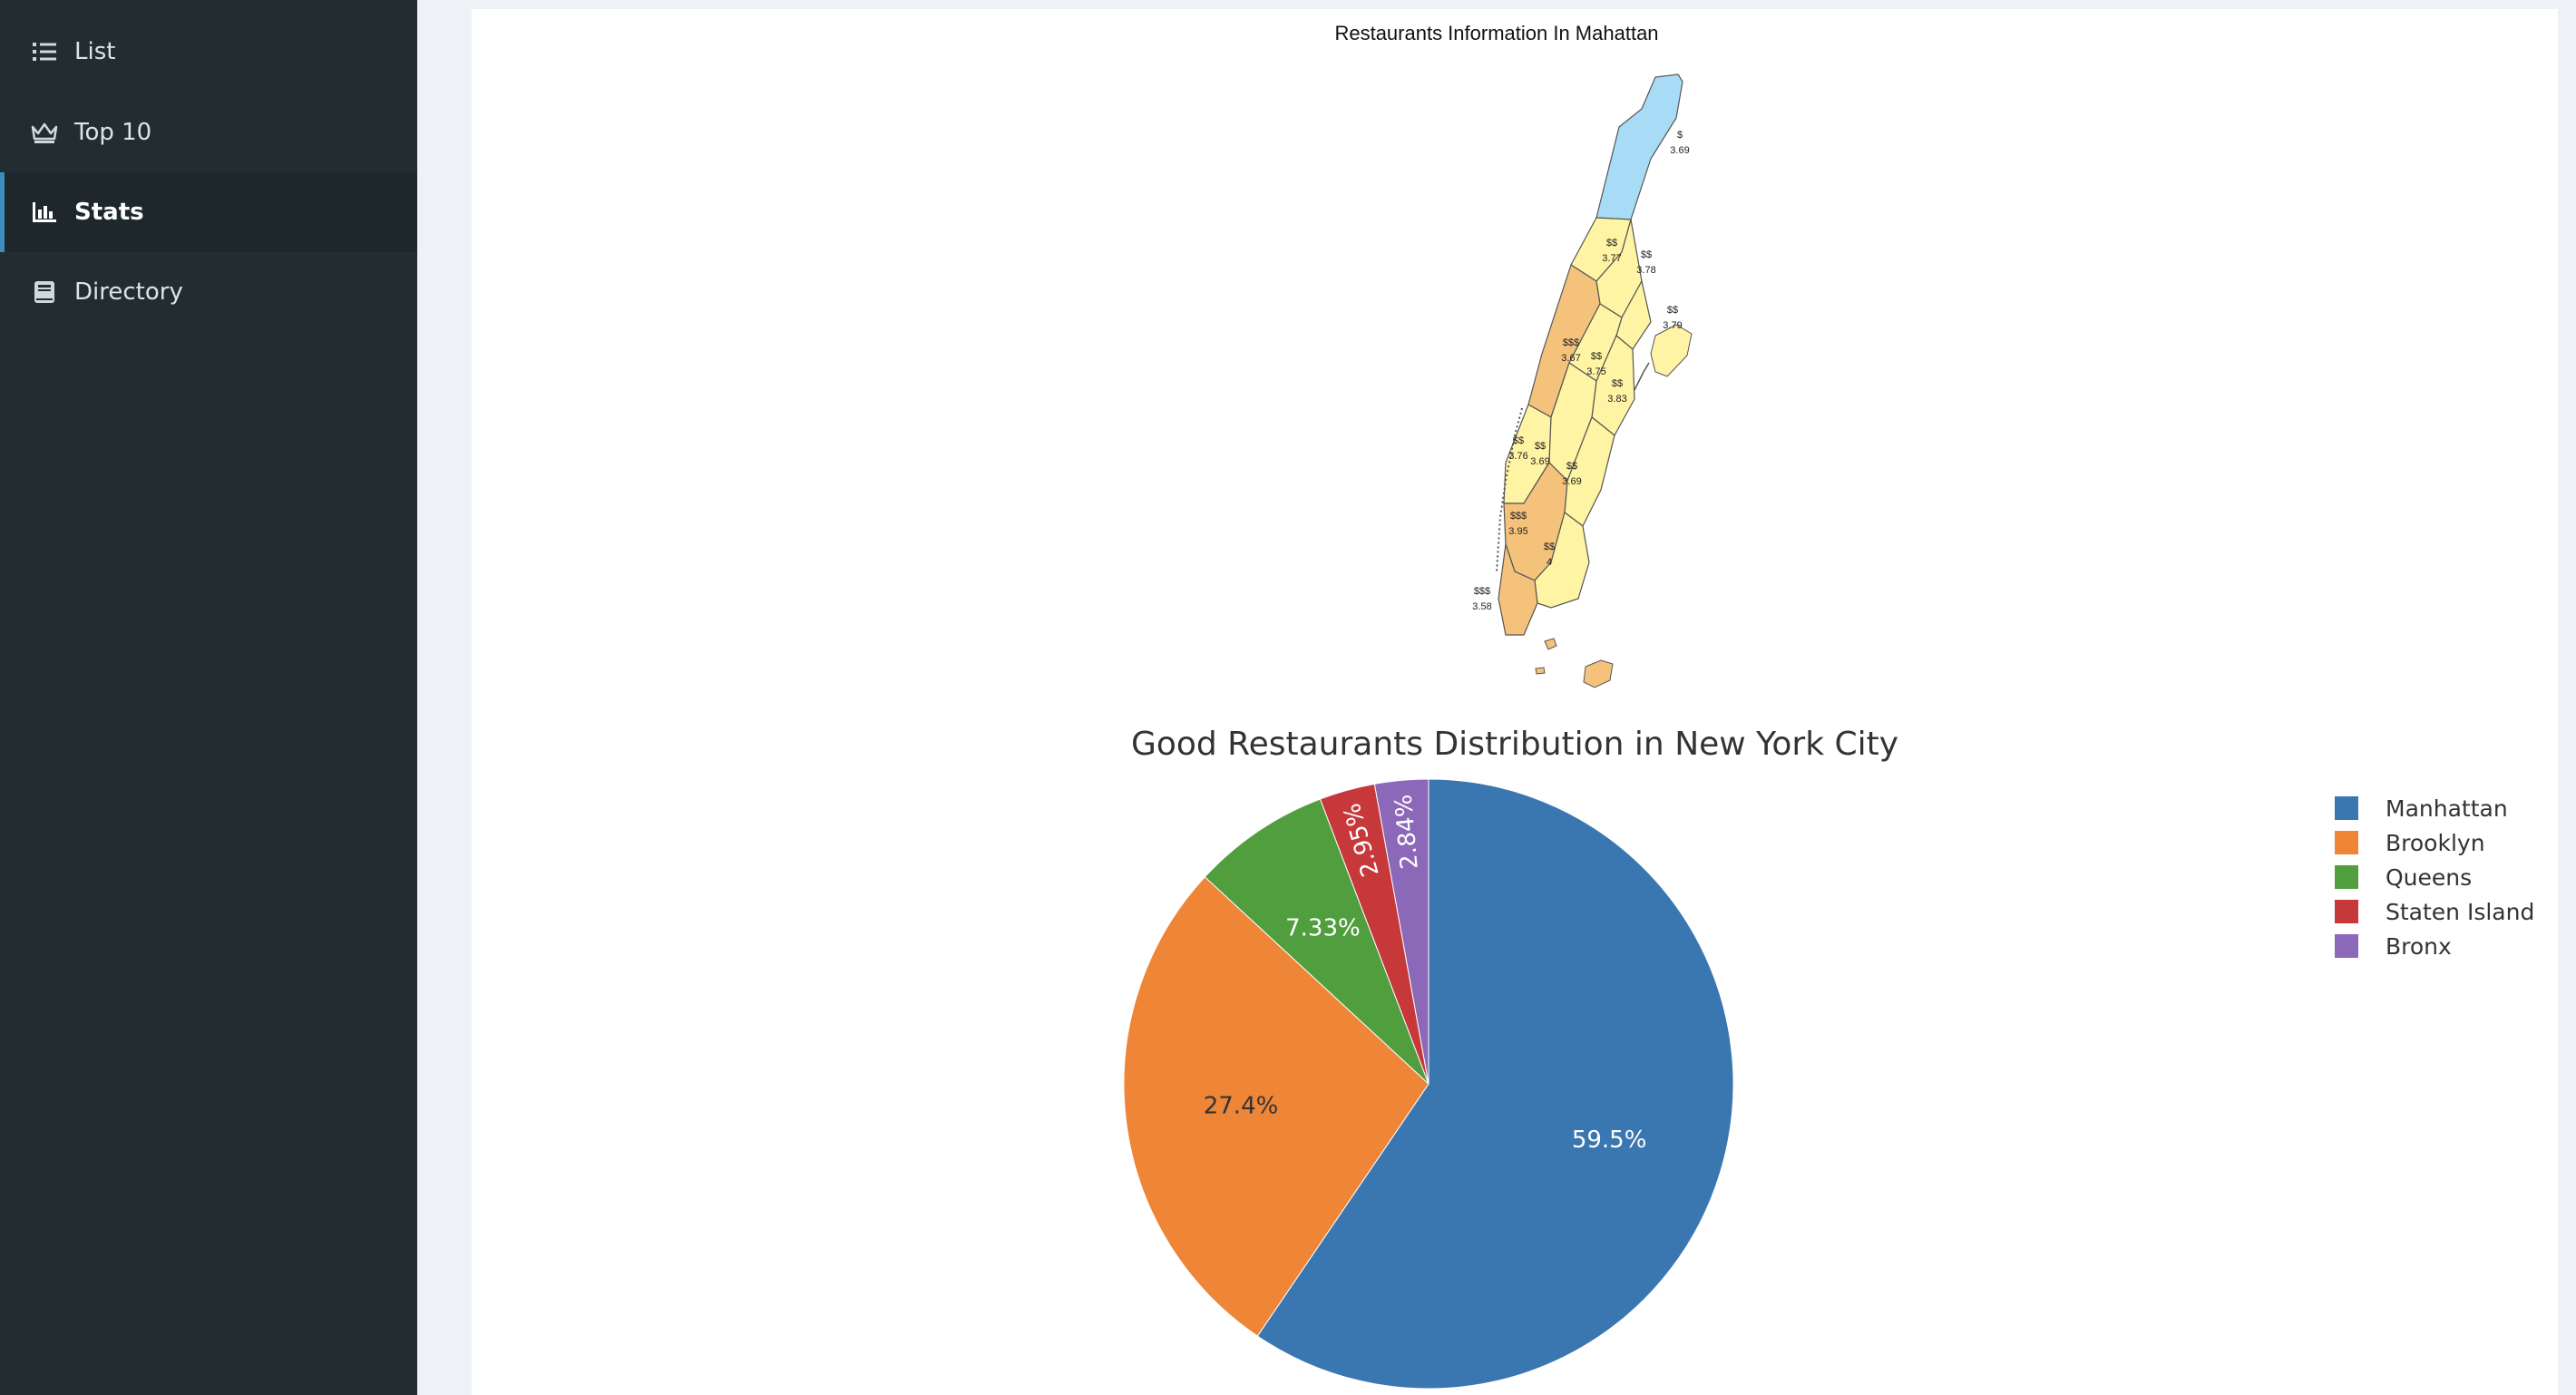  Describe the element at coordinates (208, 52) in the screenshot. I see `sidebar-item-list: List` at that location.